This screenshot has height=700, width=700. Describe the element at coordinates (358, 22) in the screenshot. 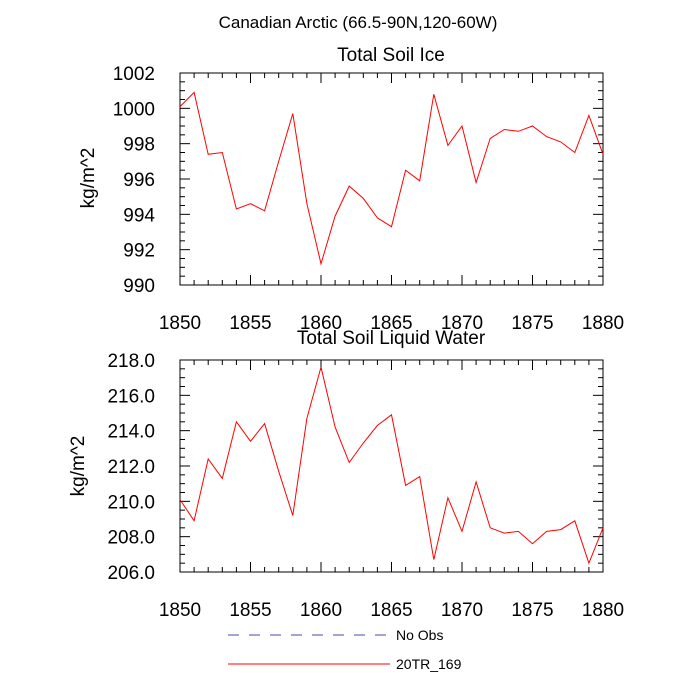

I see `figure-title: Canadian Arctic (66.5-90N,120-60W)` at that location.